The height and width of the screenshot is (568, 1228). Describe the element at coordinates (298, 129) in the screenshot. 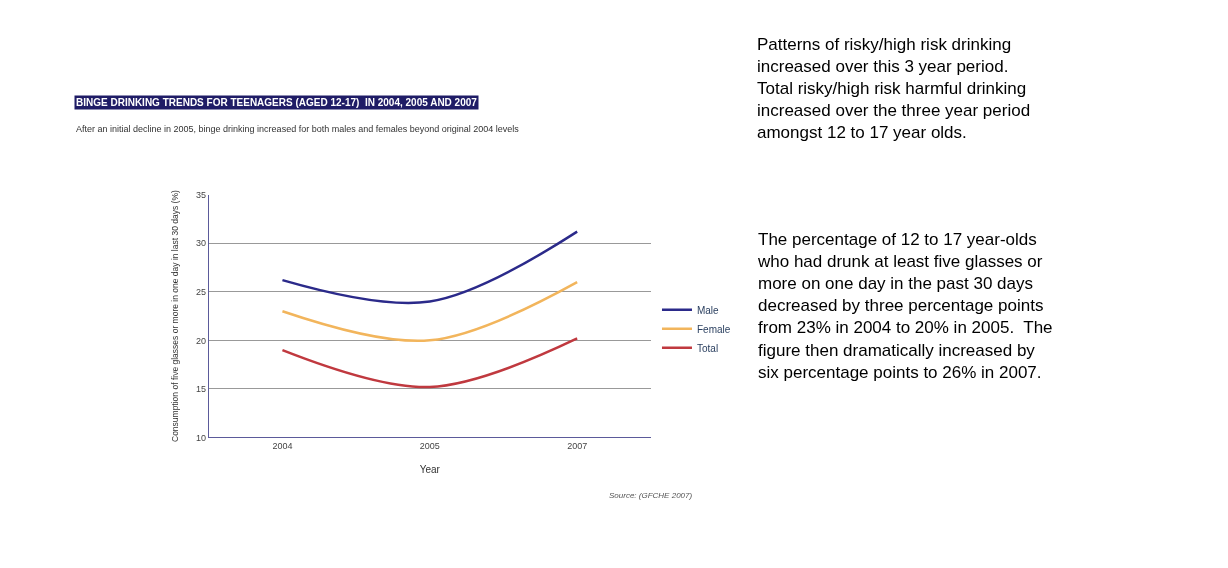

I see `chart-subtitle: After an initial decline in 2005, binge drinking increased for both males and females beyond original 2004 levels` at that location.